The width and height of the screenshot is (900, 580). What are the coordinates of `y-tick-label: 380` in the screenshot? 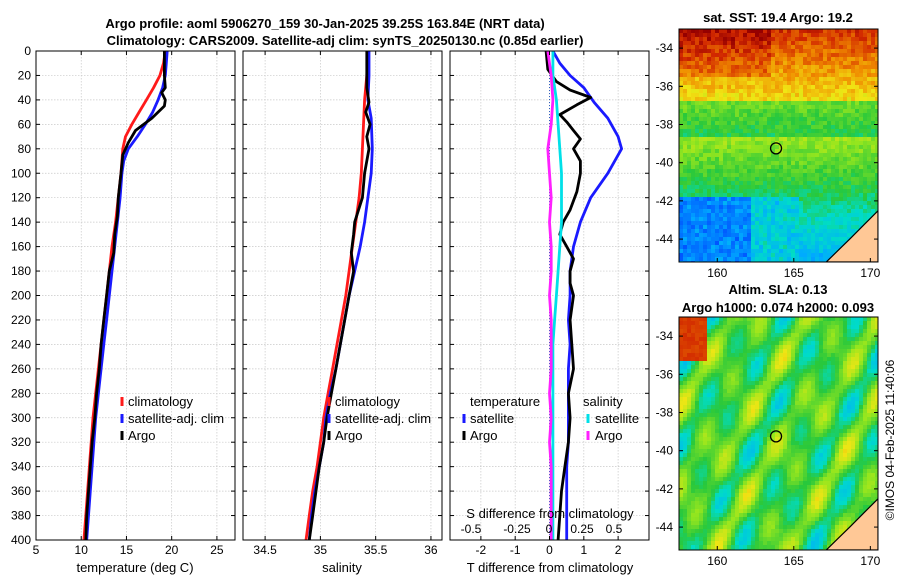 It's located at (21, 516).